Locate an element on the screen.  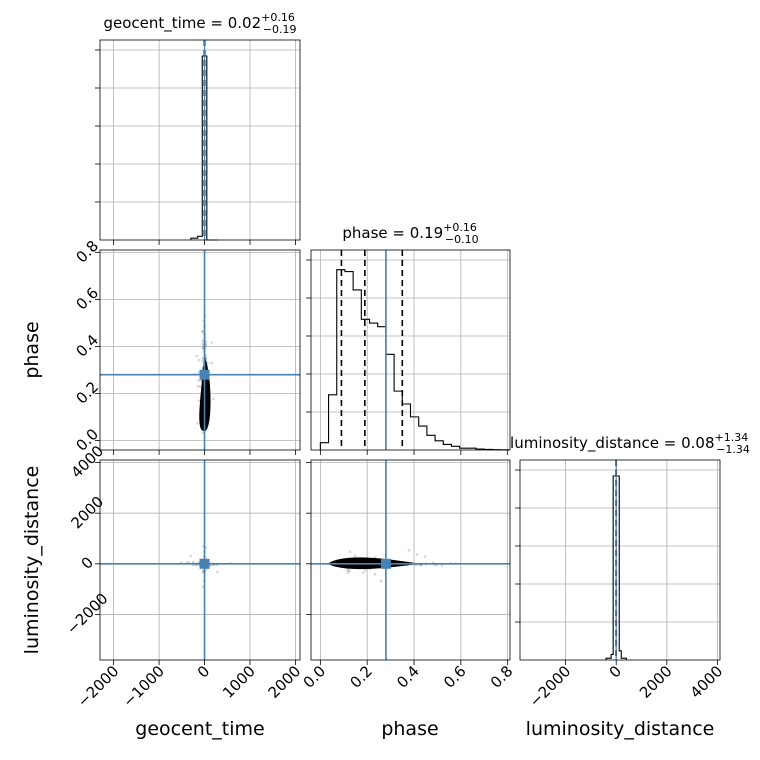
hist-luminosity_distance-xtick-label-1: 0 is located at coordinates (615, 671).